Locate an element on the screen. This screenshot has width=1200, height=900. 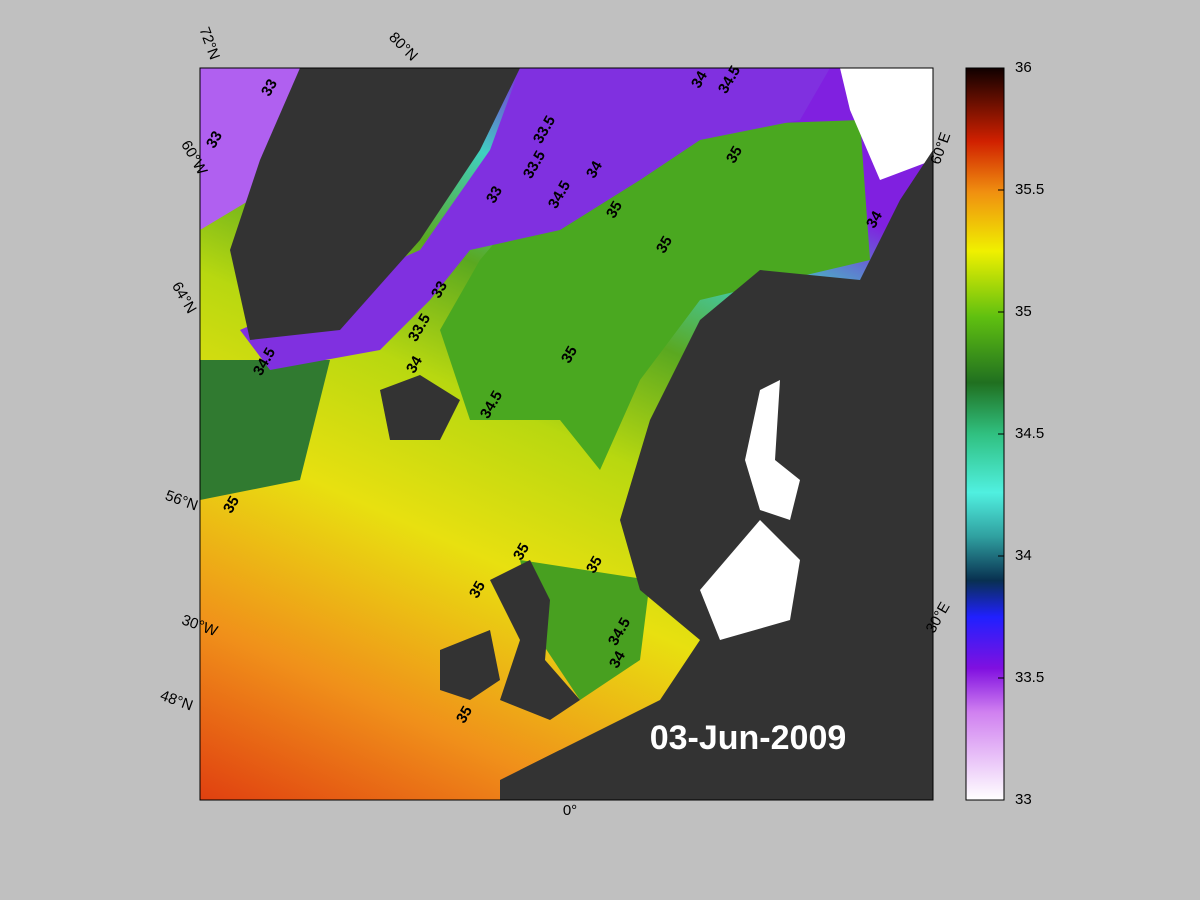
ireland is located at coordinates (470, 665).